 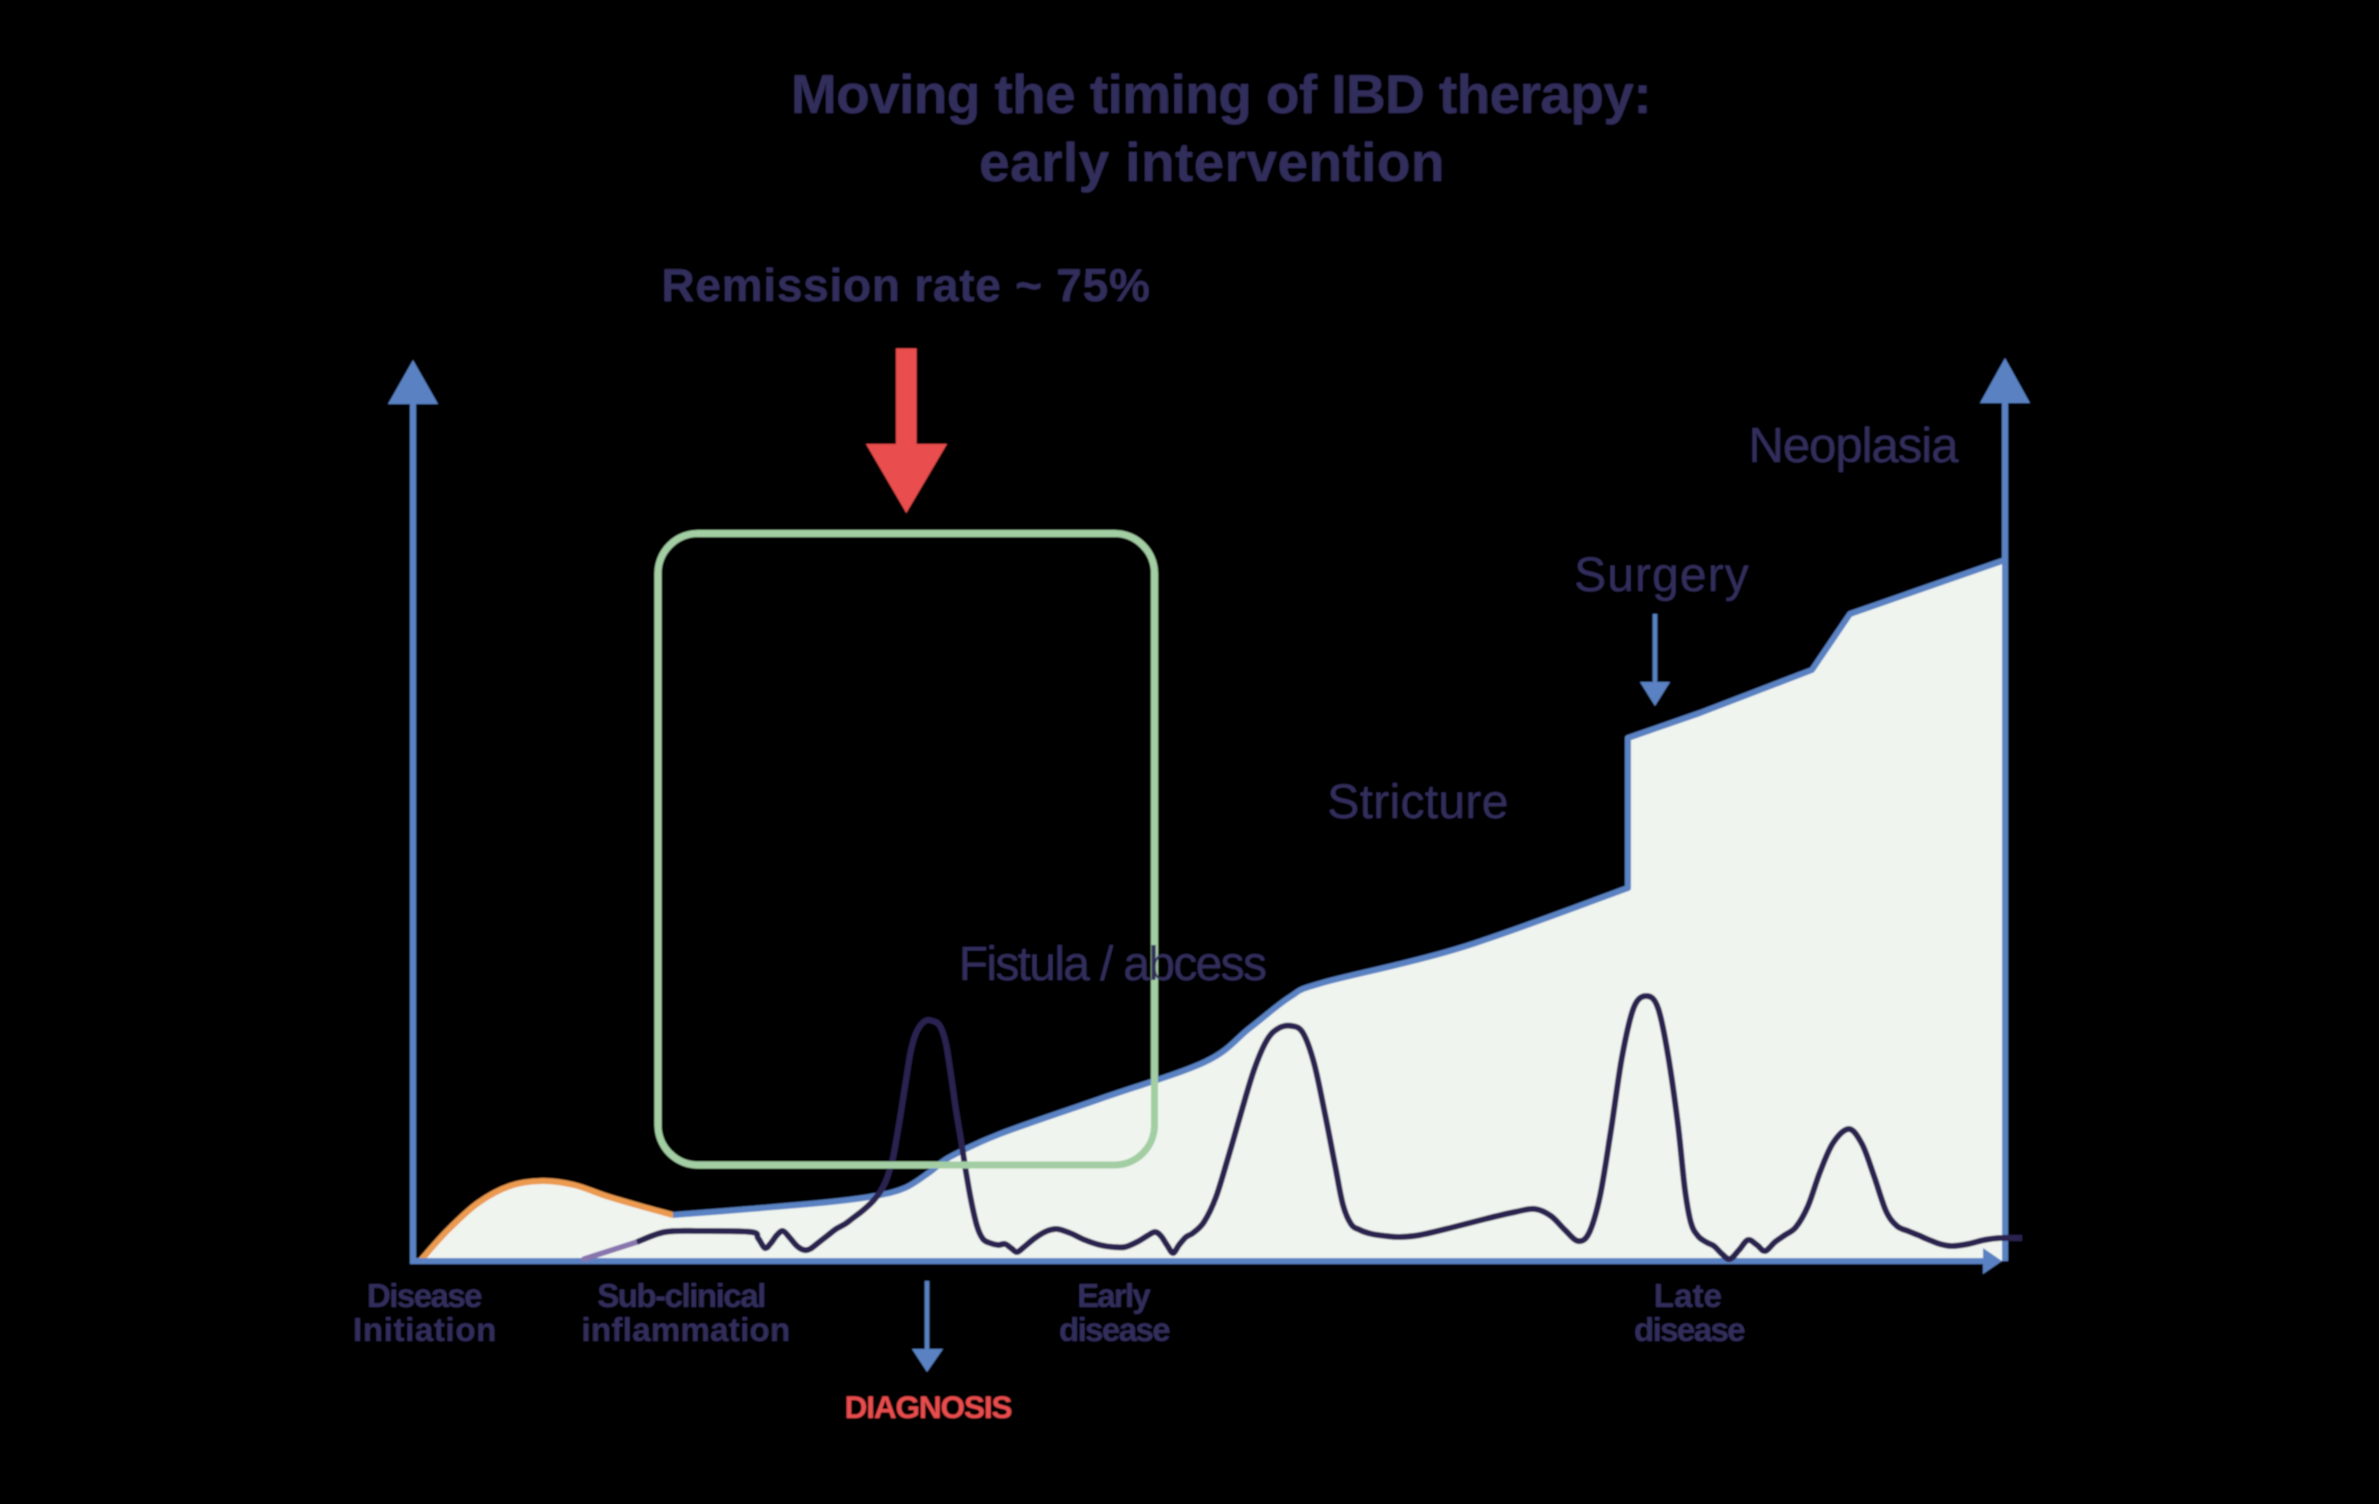 I want to click on svg-text: DIAGNOSIS, so click(x=928, y=1407).